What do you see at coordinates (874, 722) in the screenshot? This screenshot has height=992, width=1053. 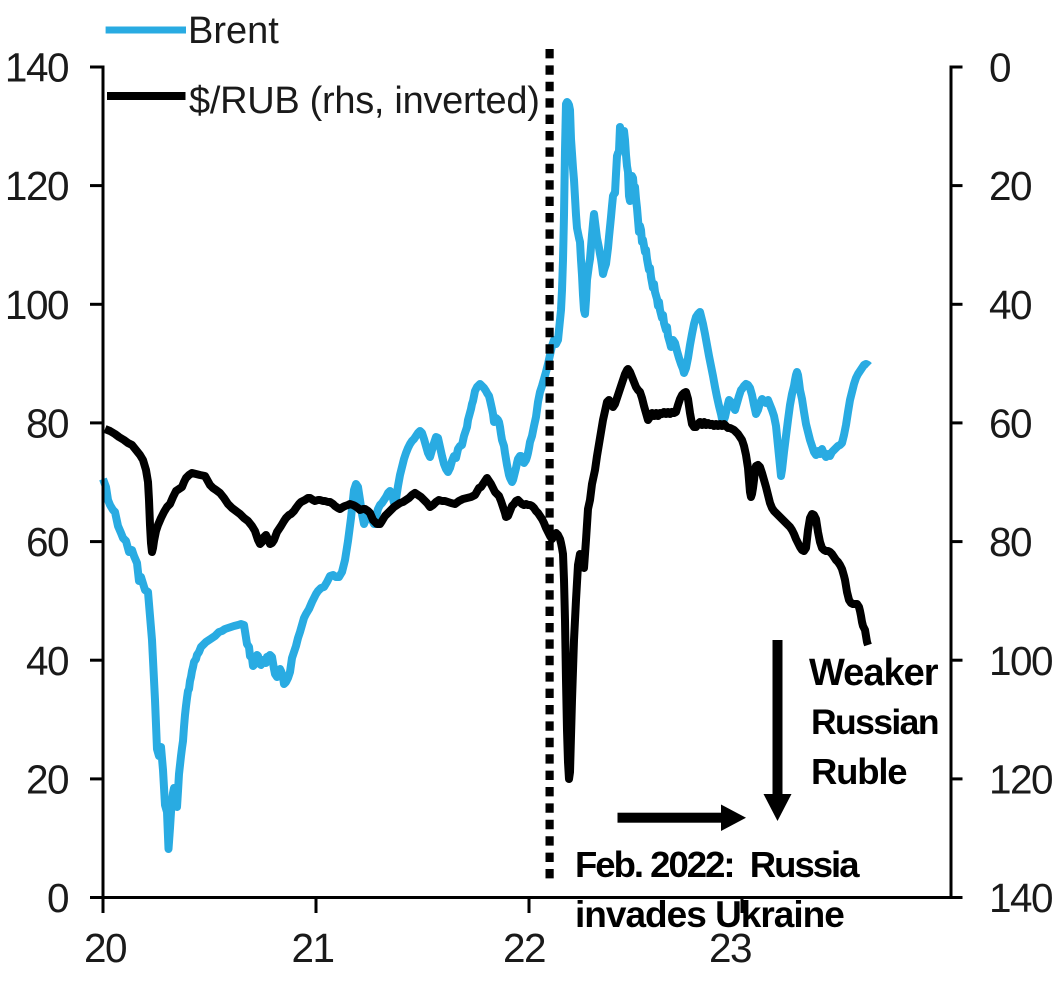 I see `svg-text: Russian` at bounding box center [874, 722].